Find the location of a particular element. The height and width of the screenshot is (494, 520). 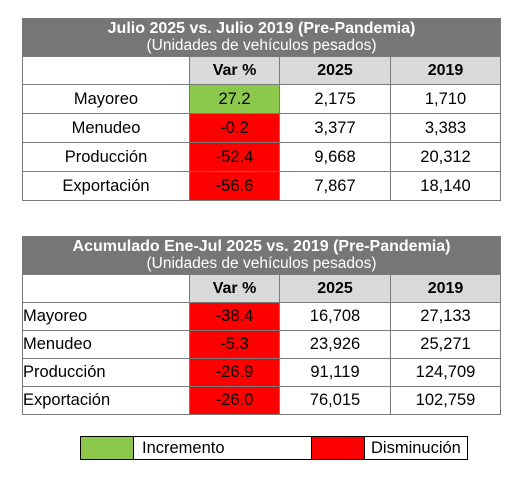

var-cell: -56.6 is located at coordinates (234, 186).